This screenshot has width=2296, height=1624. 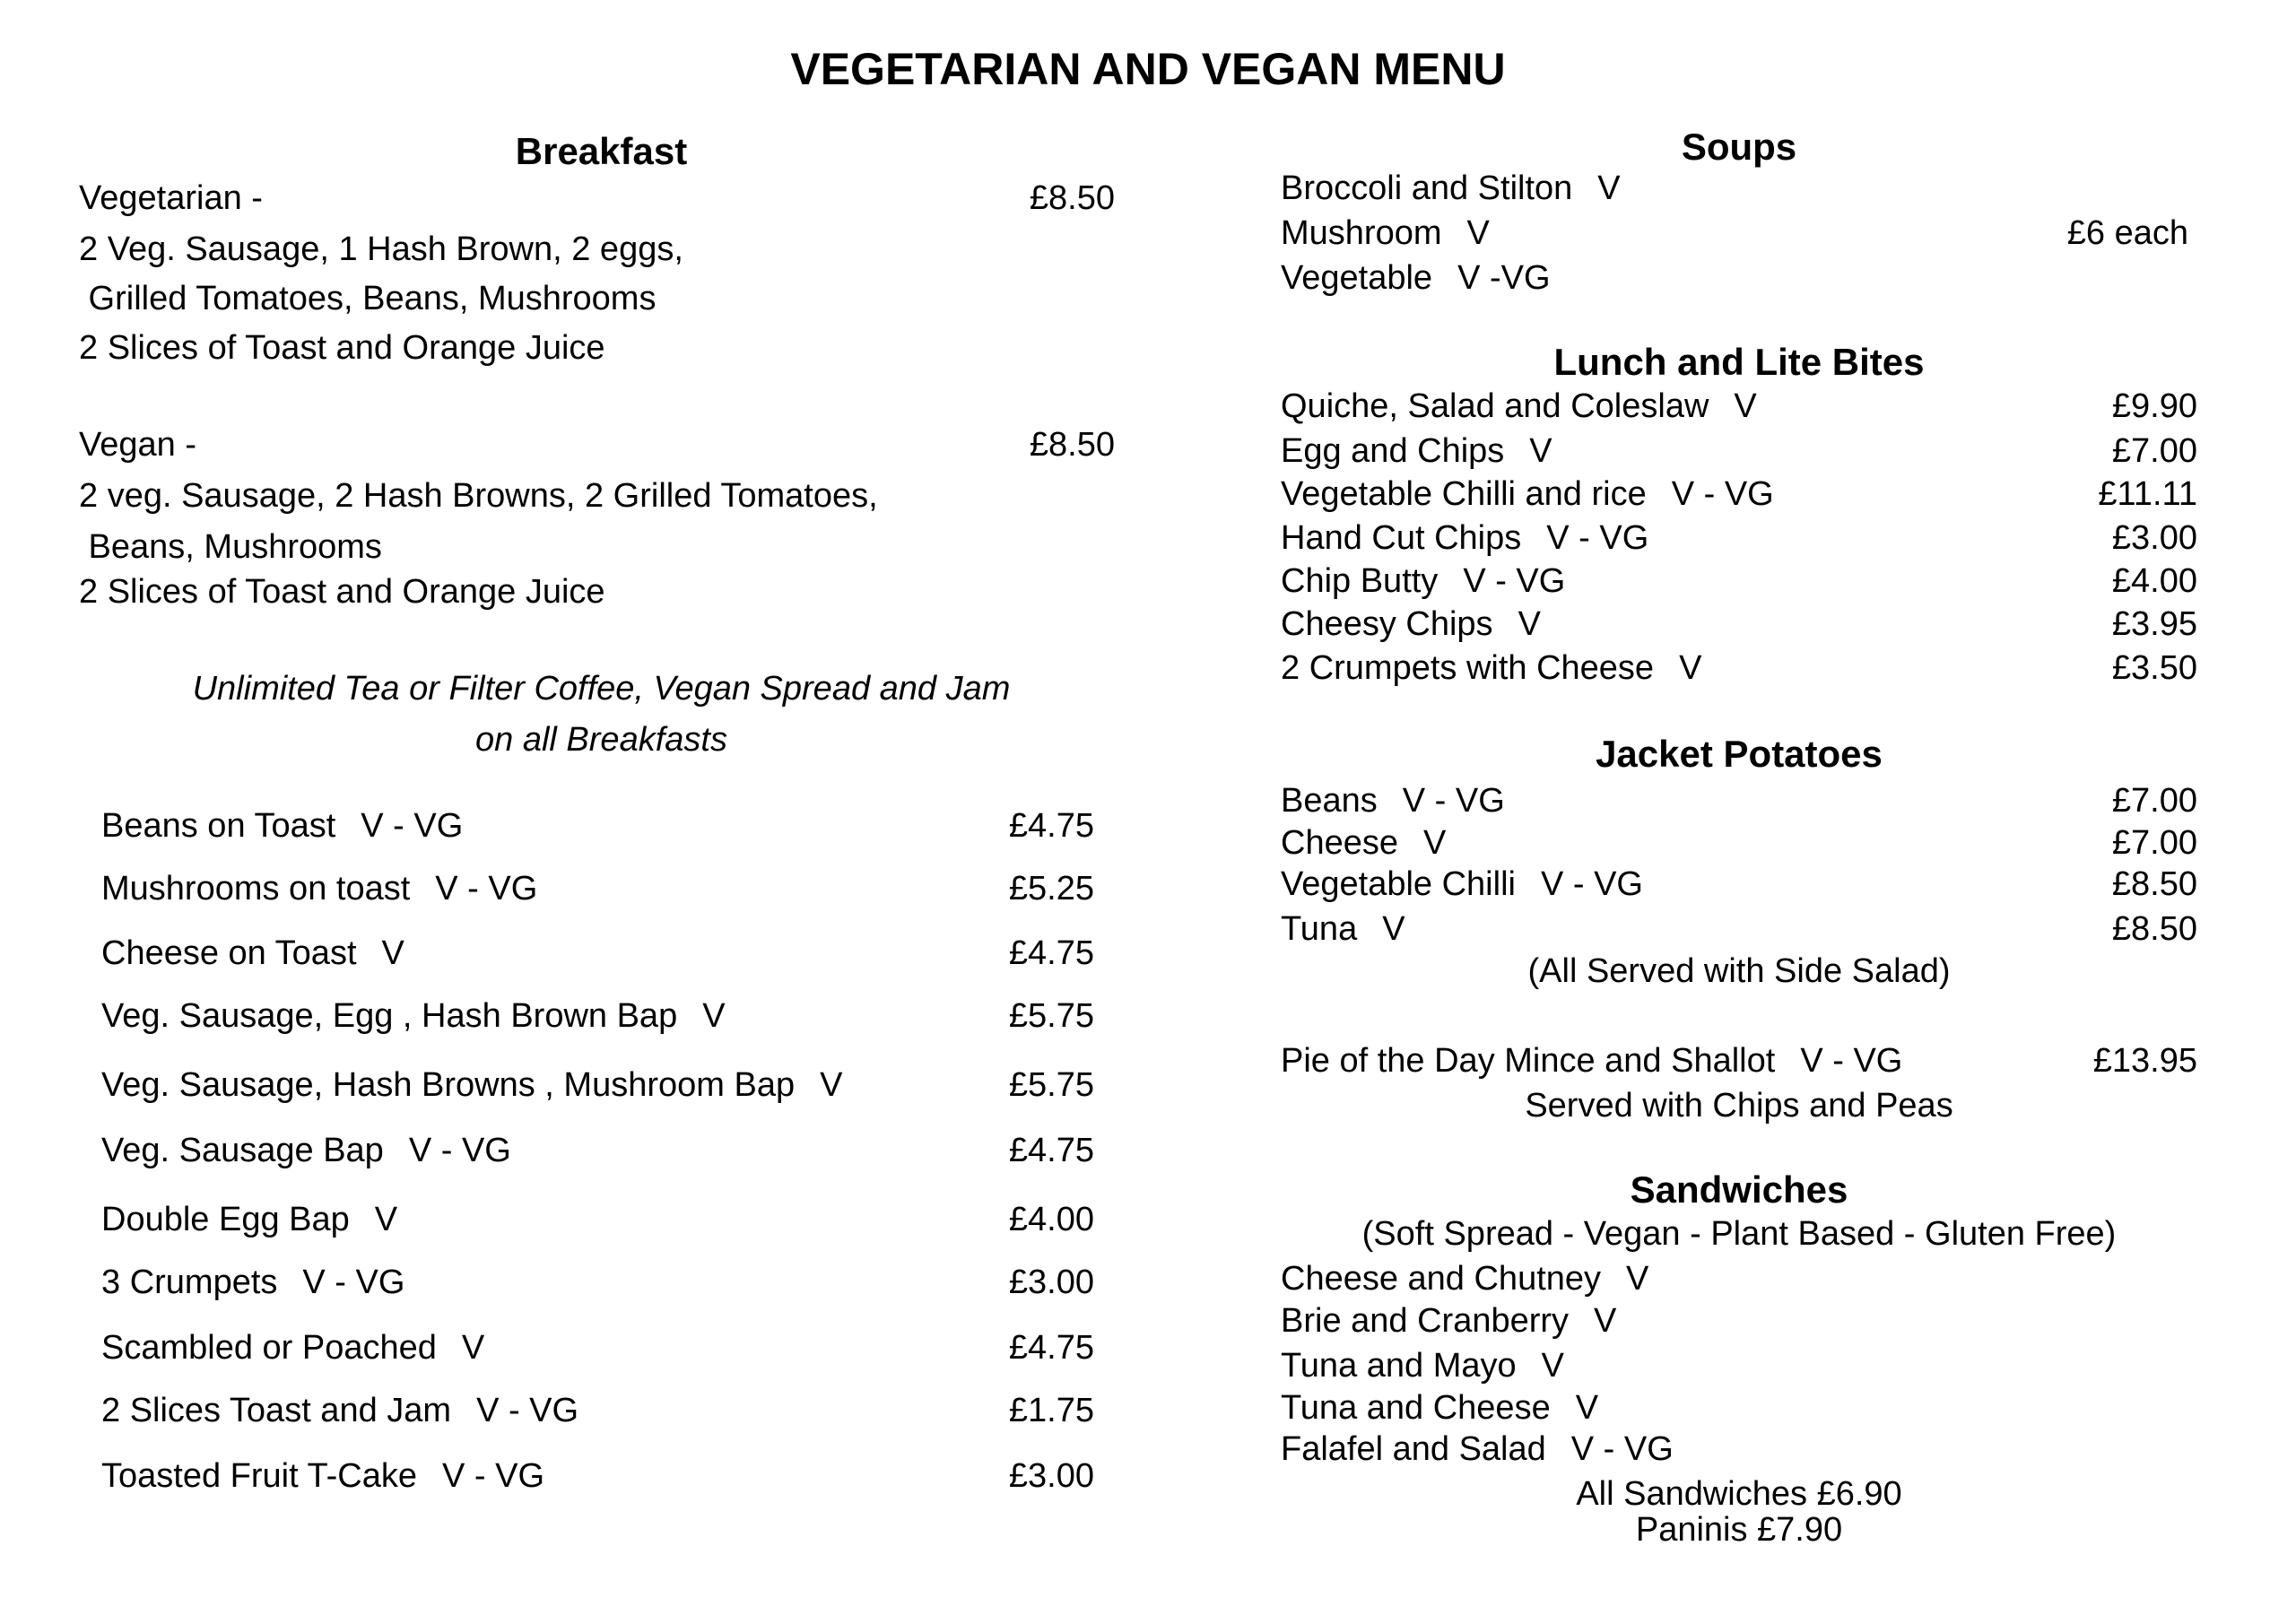 I want to click on menu-item: Broccoli and Stilton V, so click(x=1739, y=188).